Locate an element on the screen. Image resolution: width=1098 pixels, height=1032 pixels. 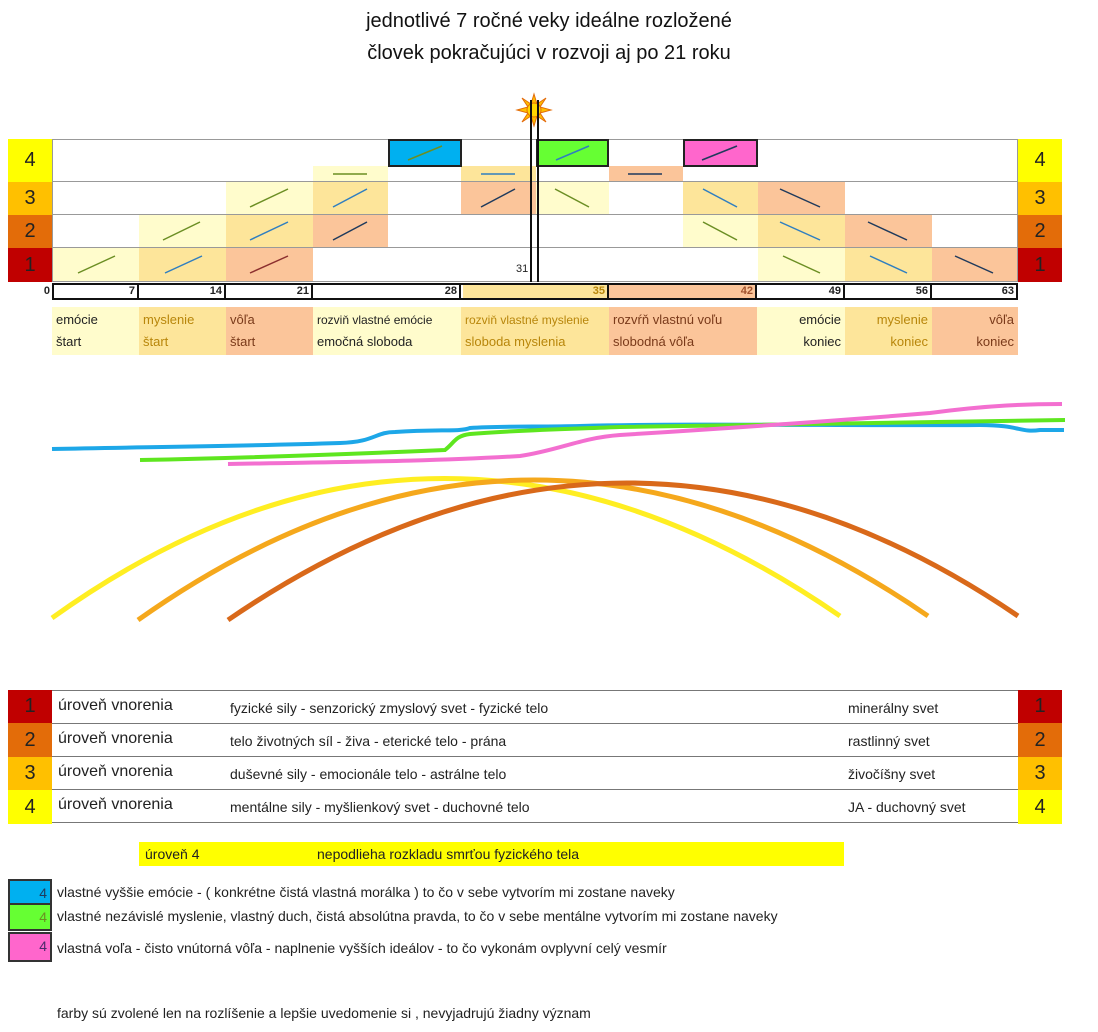
legend-green-swatch: 4 is located at coordinates (30, 917).